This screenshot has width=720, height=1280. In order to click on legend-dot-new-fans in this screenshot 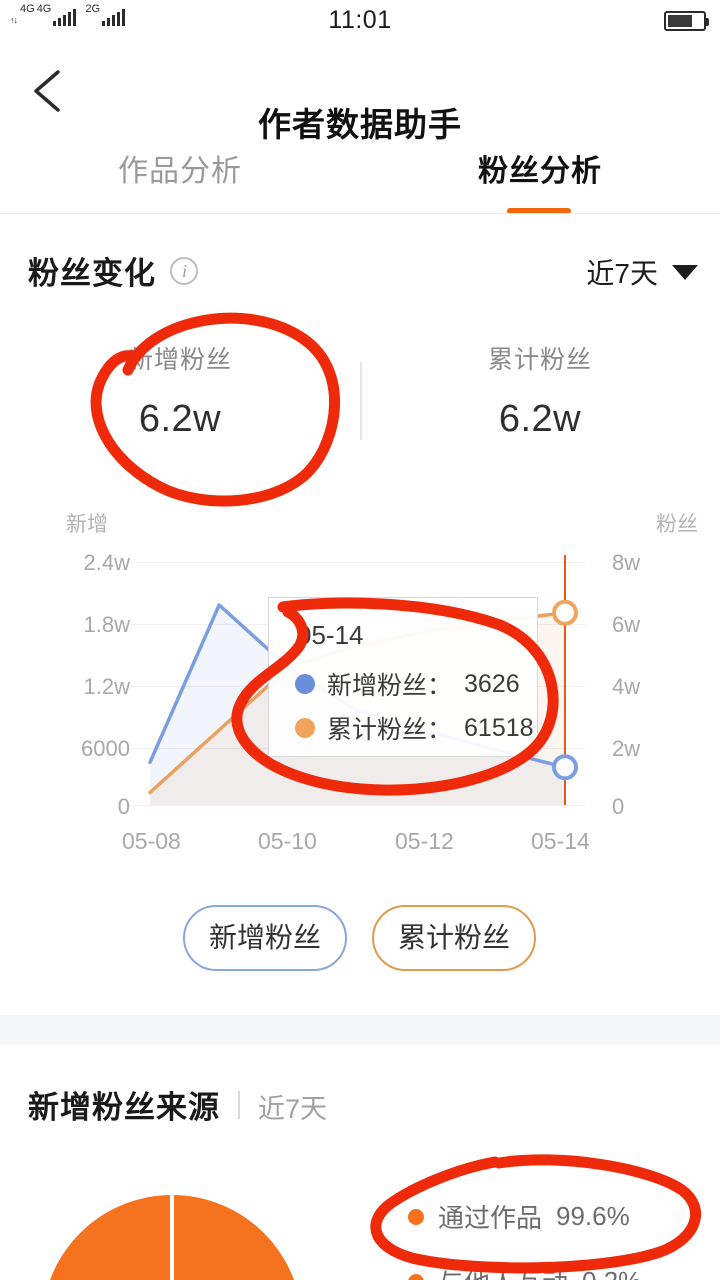, I will do `click(305, 684)`.